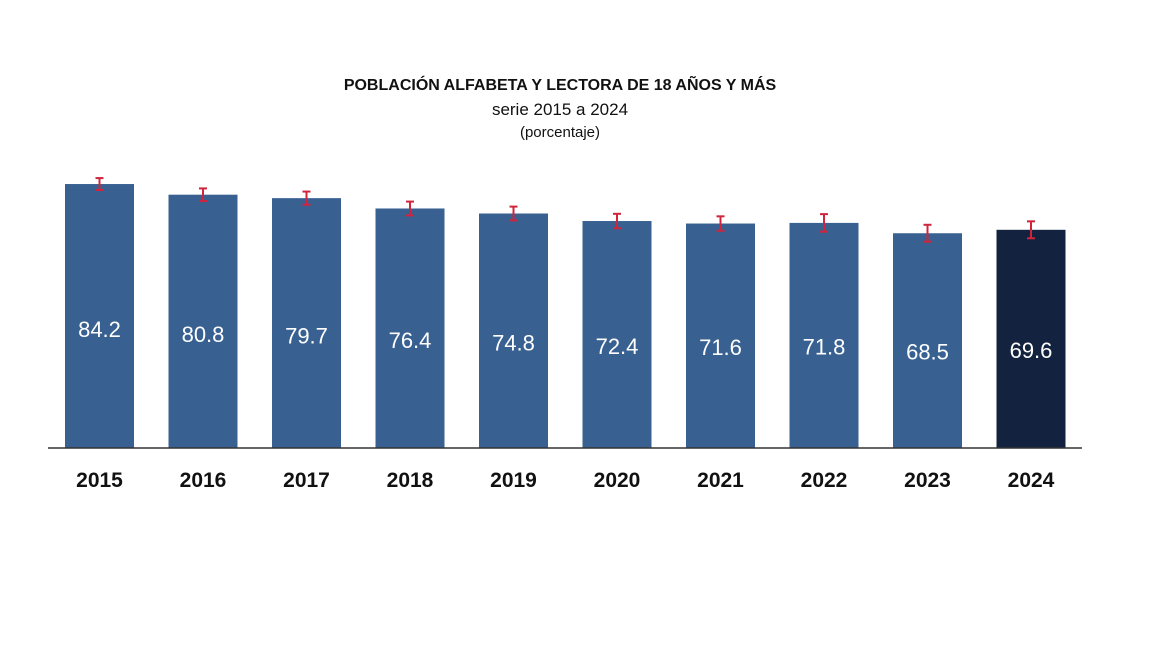 Image resolution: width=1152 pixels, height=648 pixels. I want to click on bar-2016, so click(203, 321).